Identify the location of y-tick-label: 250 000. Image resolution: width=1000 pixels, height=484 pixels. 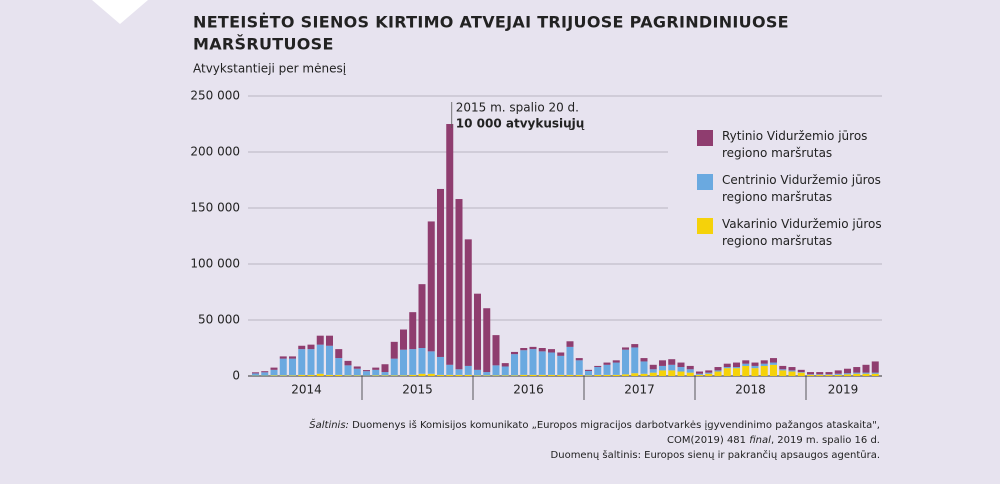
(215, 96).